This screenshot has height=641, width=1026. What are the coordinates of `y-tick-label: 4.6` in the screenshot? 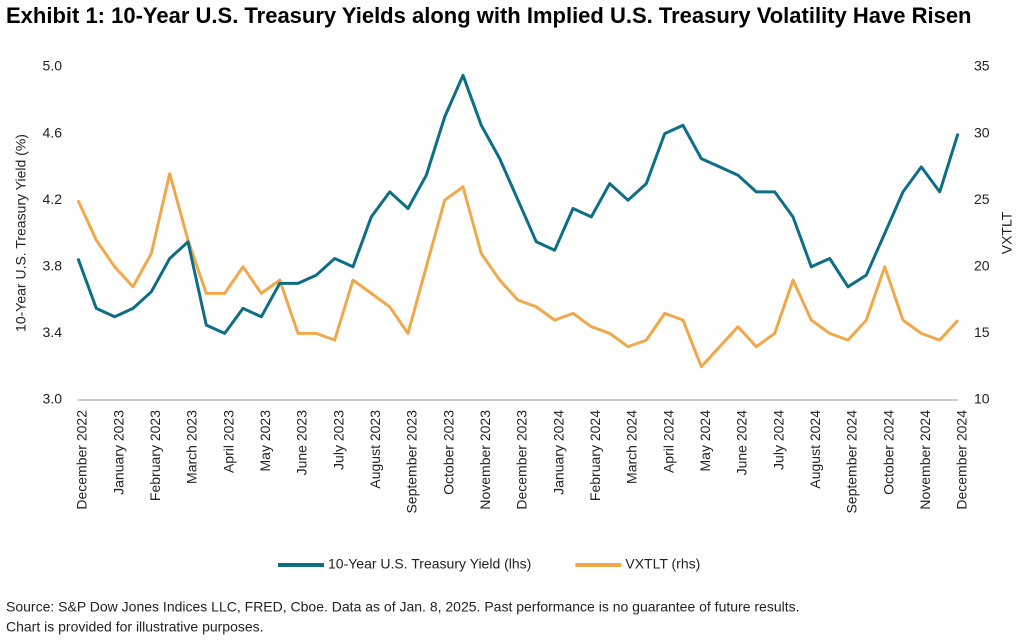 It's located at (53, 132).